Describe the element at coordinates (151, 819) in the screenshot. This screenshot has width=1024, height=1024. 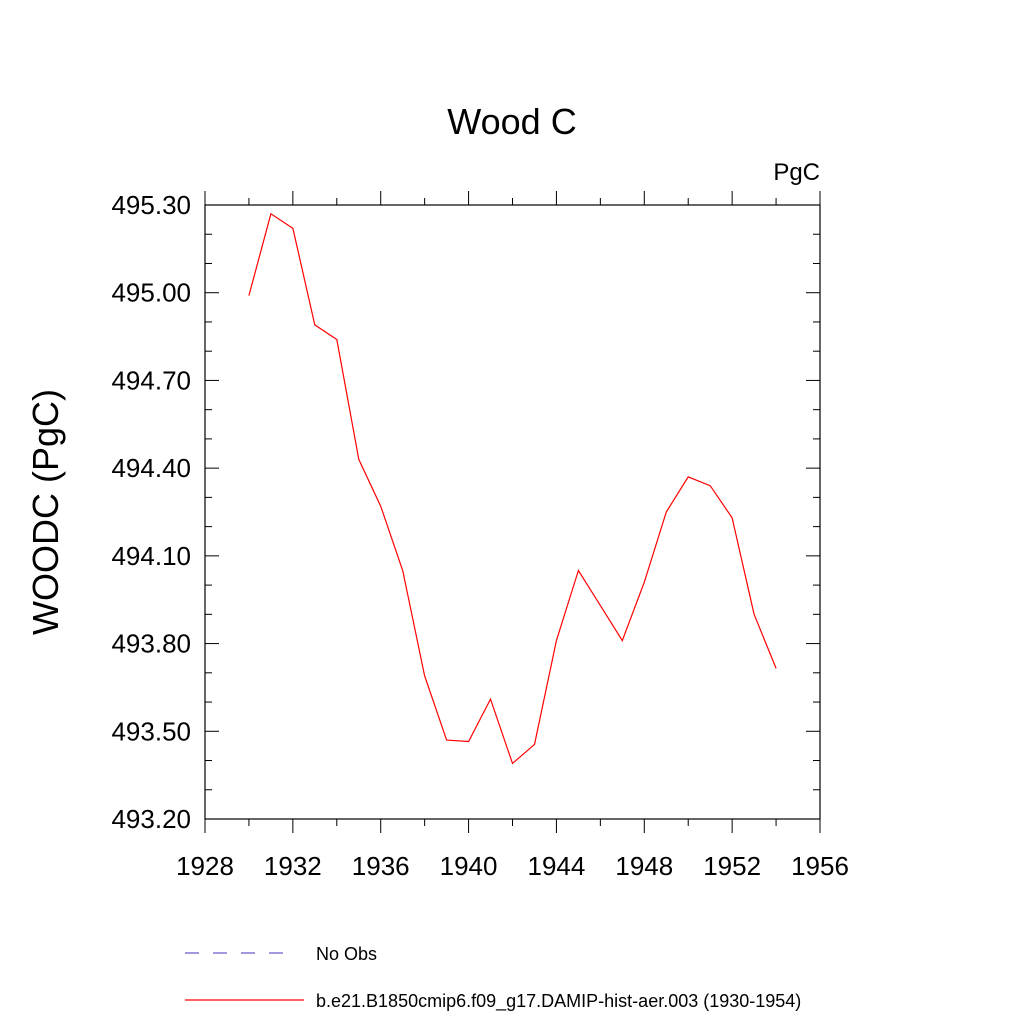
I see `y-tick-label: 493.20` at that location.